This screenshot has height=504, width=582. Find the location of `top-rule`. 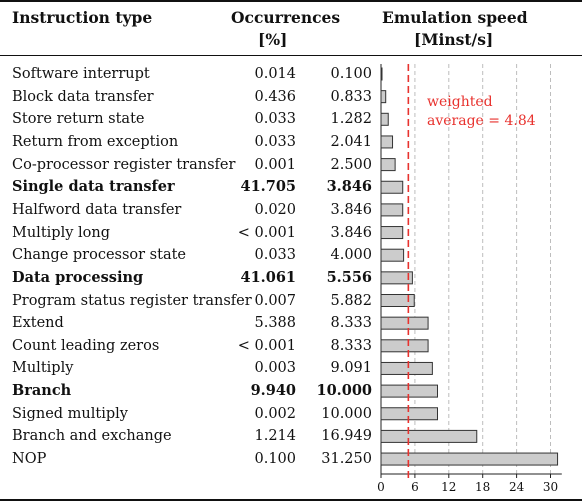

top-rule is located at coordinates (291, 1).